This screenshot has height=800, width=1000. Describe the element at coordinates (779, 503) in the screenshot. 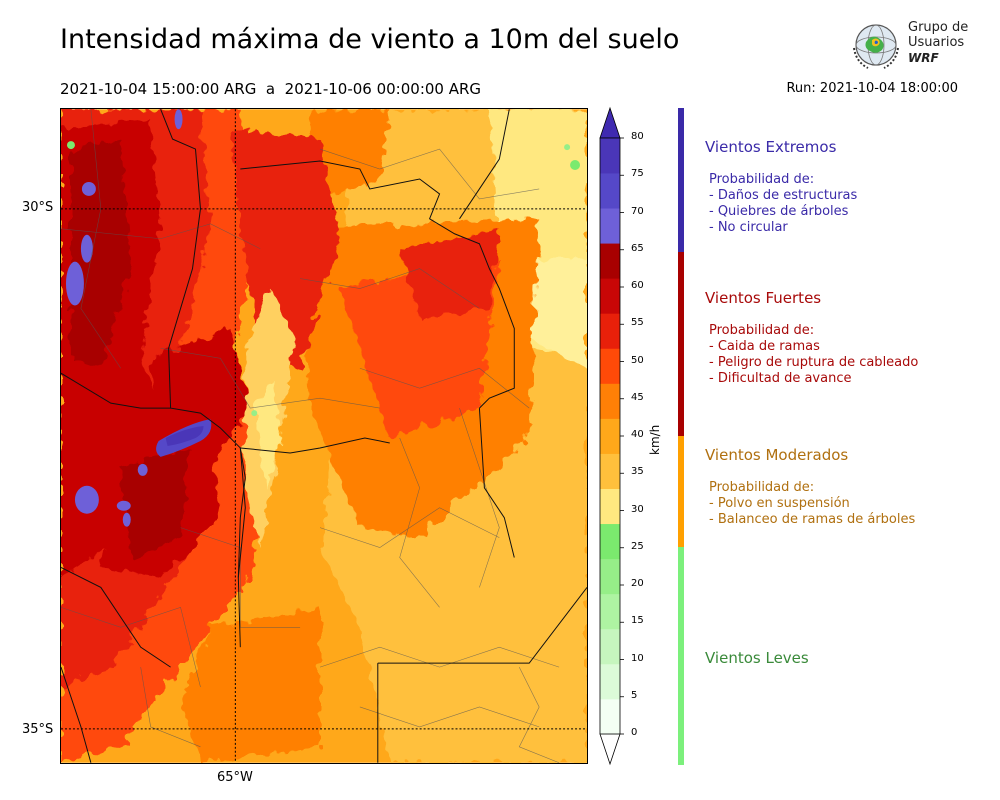

I see `category-item: - Polvo en suspensión` at that location.